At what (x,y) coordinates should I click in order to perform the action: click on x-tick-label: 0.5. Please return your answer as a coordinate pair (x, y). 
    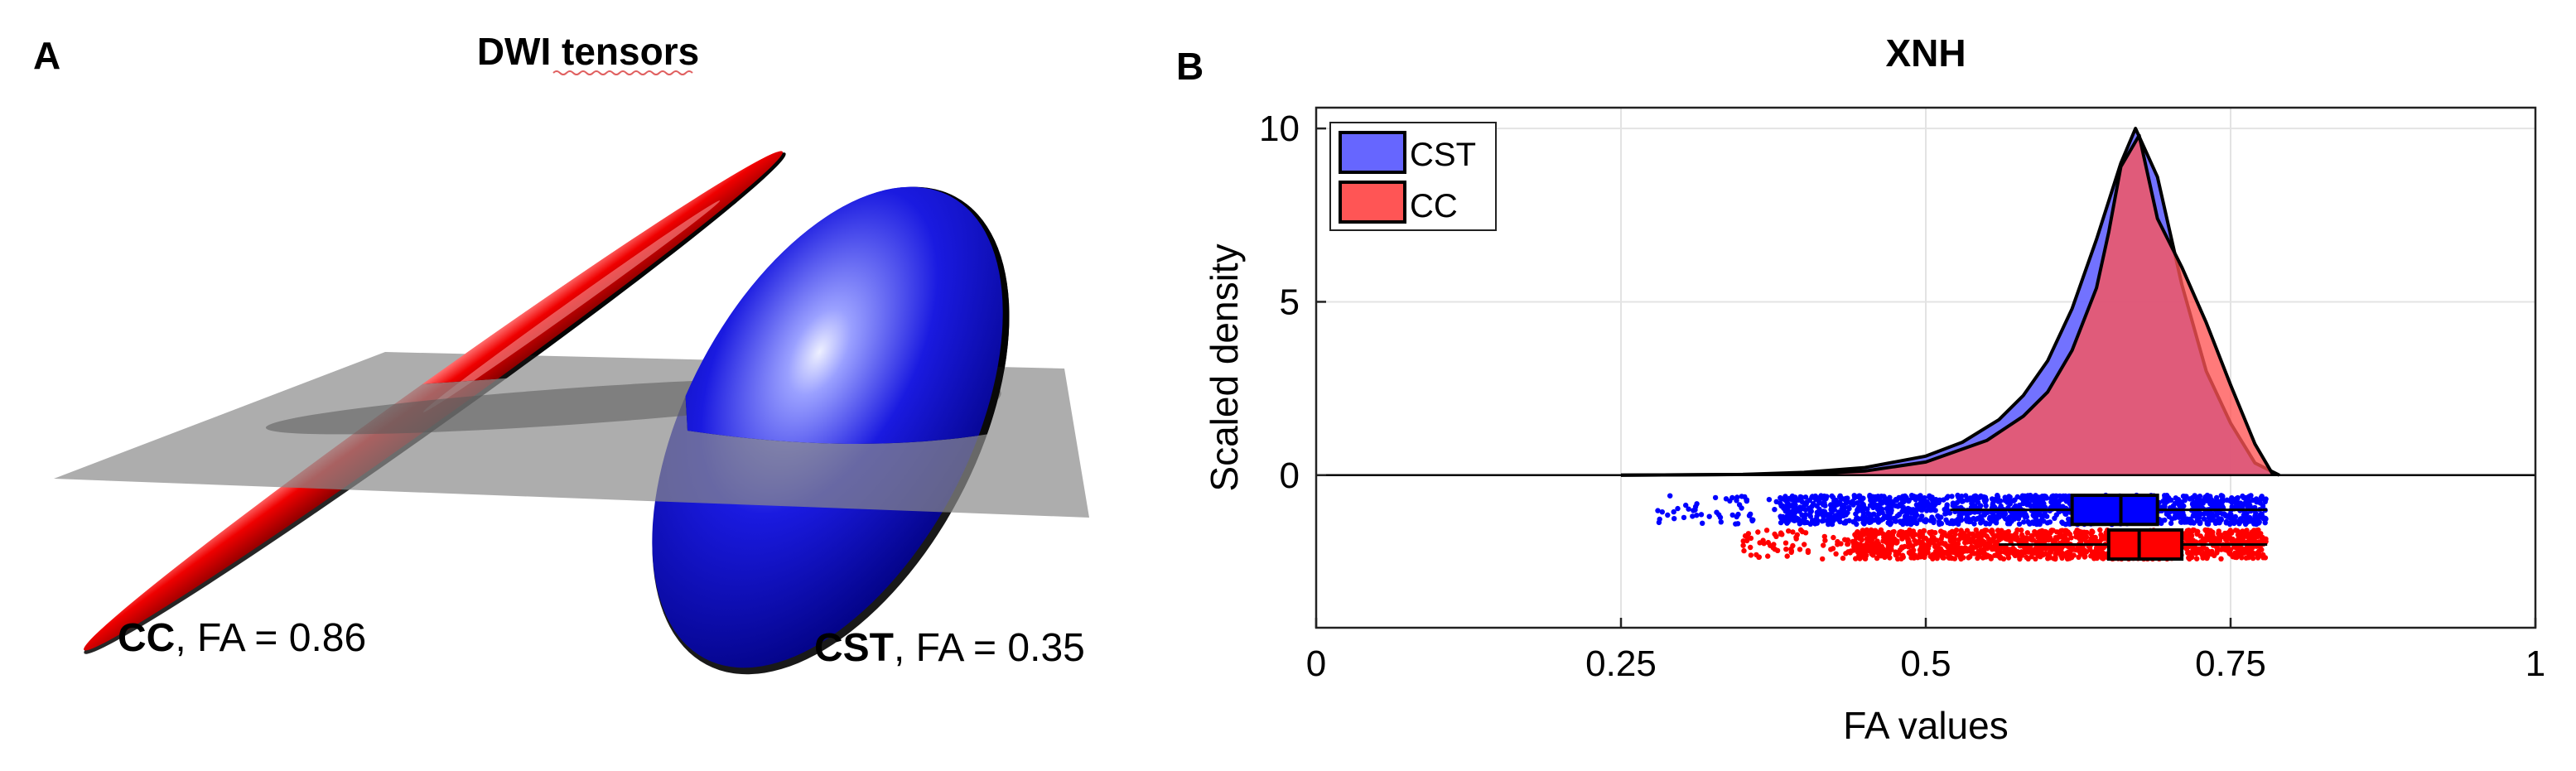
    Looking at the image, I should click on (1925, 663).